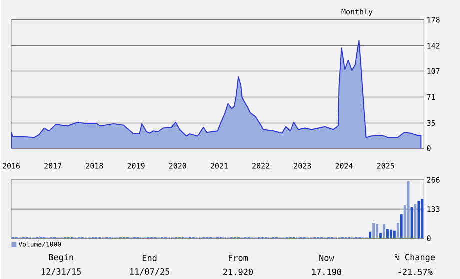 This screenshot has height=279, width=460. Describe the element at coordinates (327, 258) in the screenshot. I see `text: Now` at that location.